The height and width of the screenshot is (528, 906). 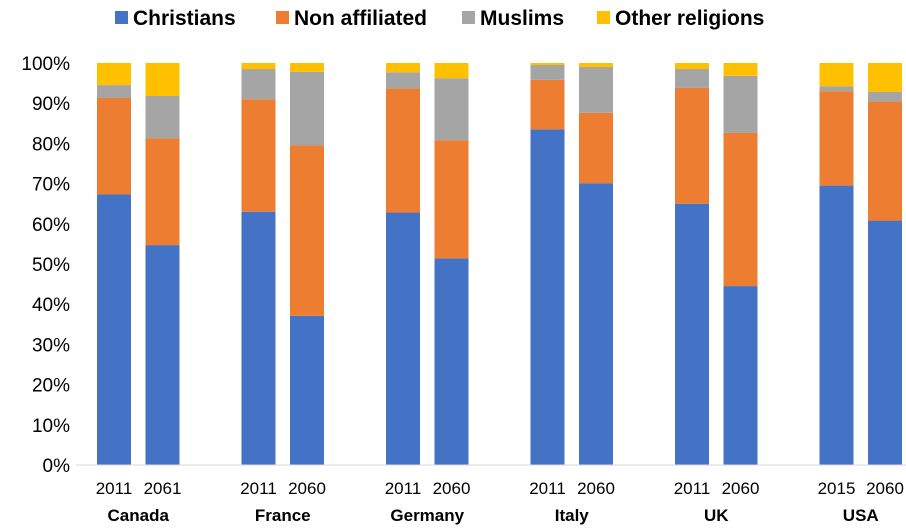 What do you see at coordinates (51, 305) in the screenshot?
I see `y-tick-label: 40%` at bounding box center [51, 305].